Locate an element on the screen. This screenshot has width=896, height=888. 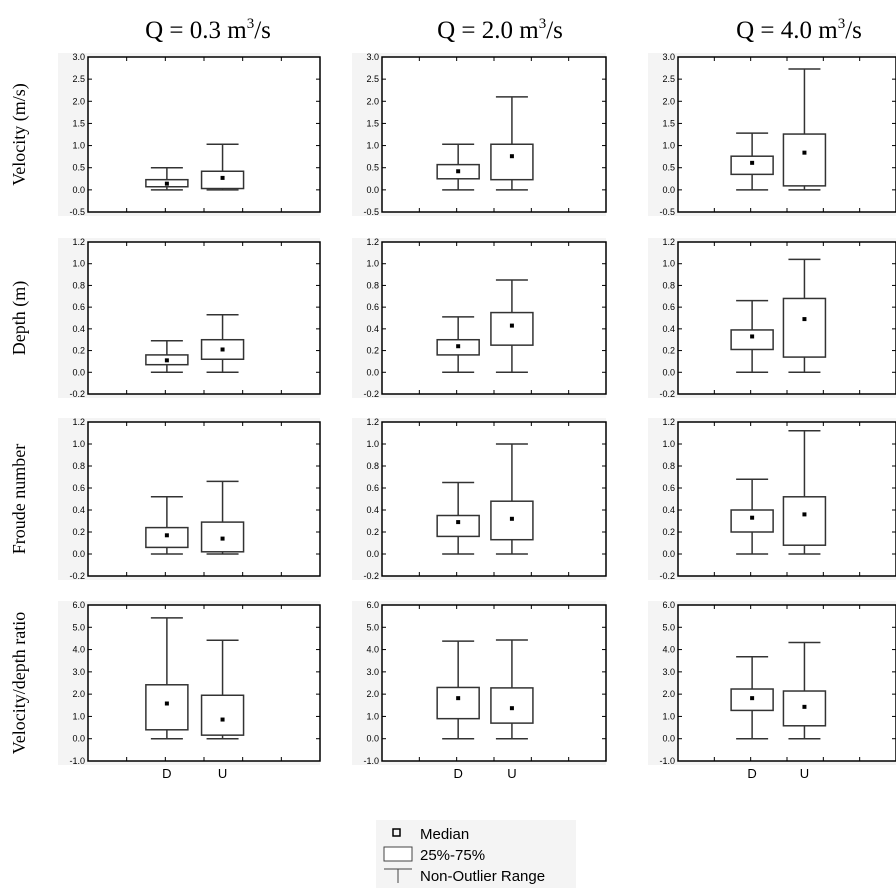
panel-r4-c3: 6.0 5.0 4.0 3.0 2.0 1.0 0.0 -1.0 D U is located at coordinates (772, 690).